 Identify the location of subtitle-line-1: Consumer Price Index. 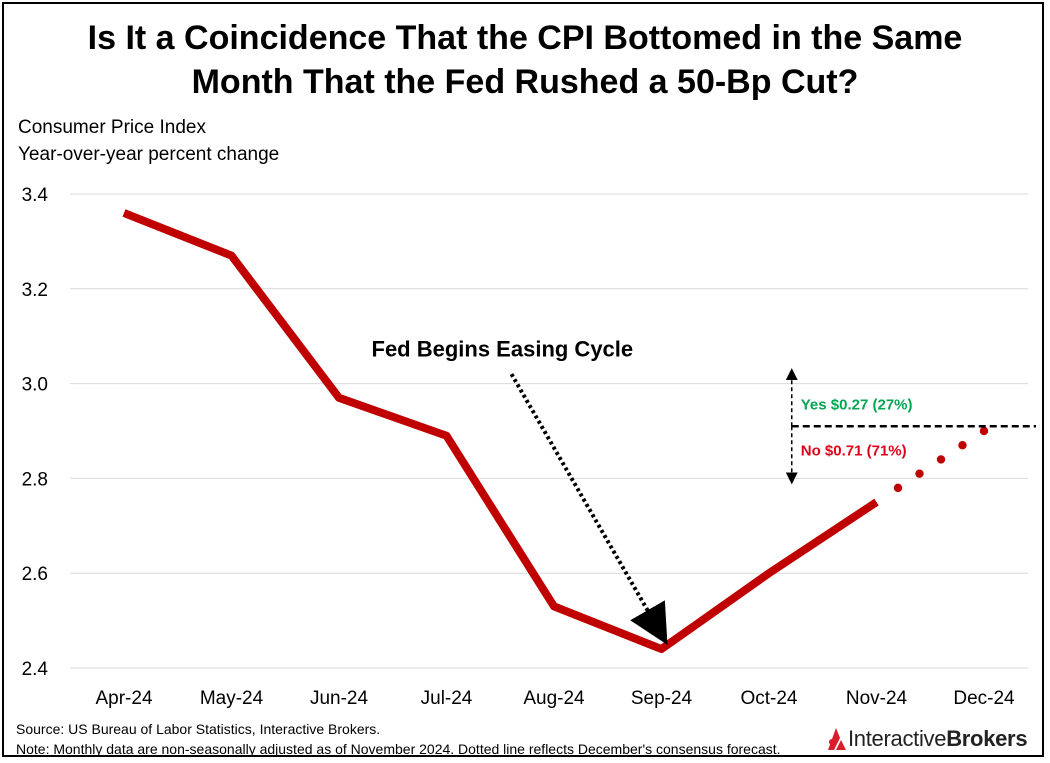
(112, 127).